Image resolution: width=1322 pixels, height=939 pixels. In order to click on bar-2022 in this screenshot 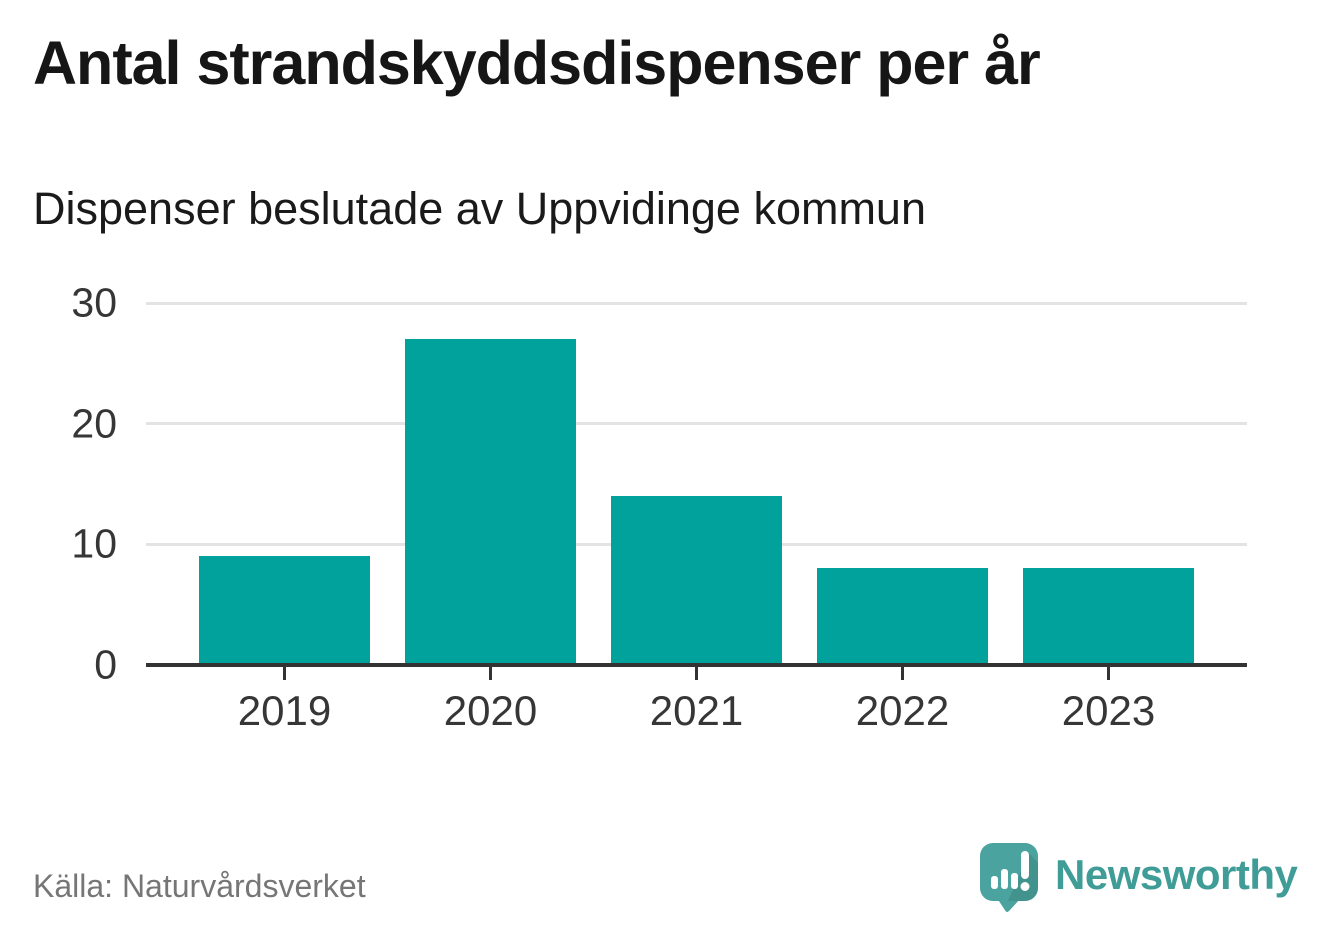, I will do `click(902, 616)`.